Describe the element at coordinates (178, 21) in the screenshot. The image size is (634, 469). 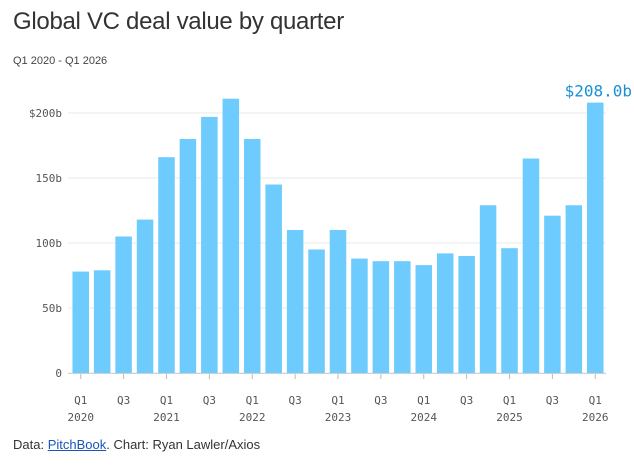
I see `chart-title: Global VC deal value by quarter` at that location.